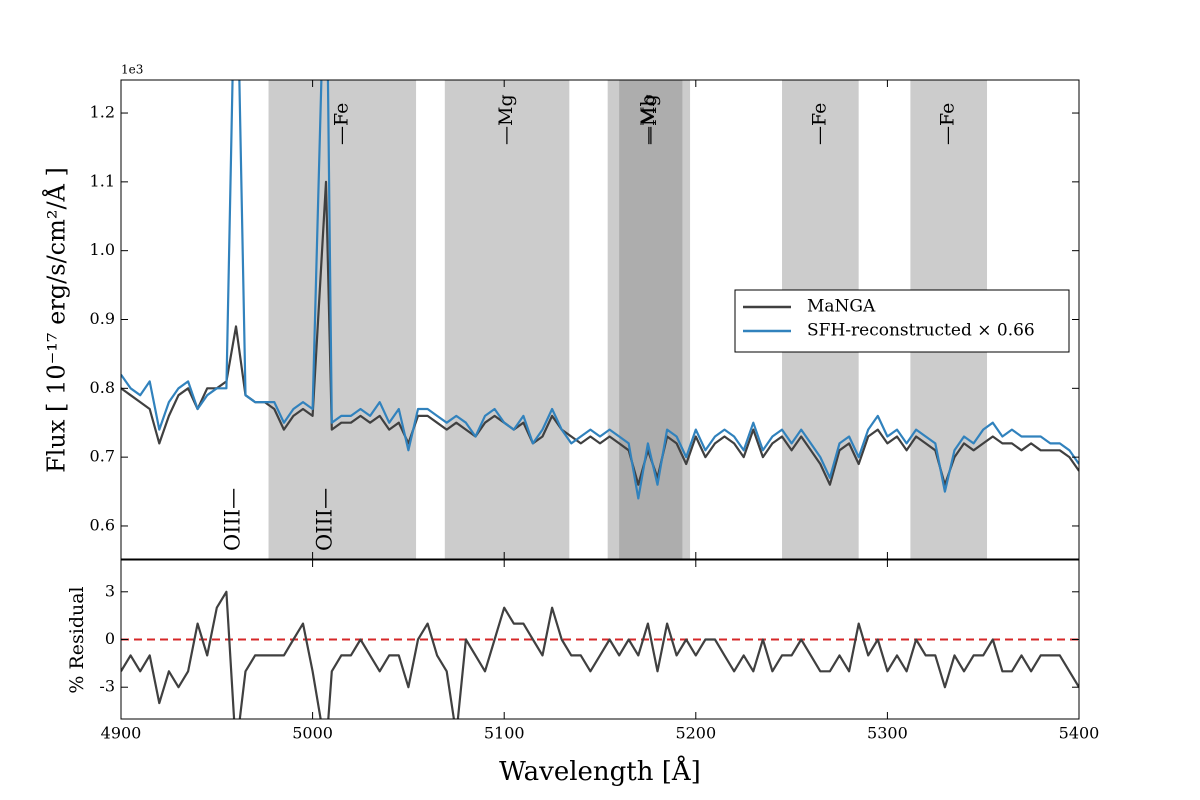 The image size is (1200, 800). I want to click on legend-box, so click(902, 321).